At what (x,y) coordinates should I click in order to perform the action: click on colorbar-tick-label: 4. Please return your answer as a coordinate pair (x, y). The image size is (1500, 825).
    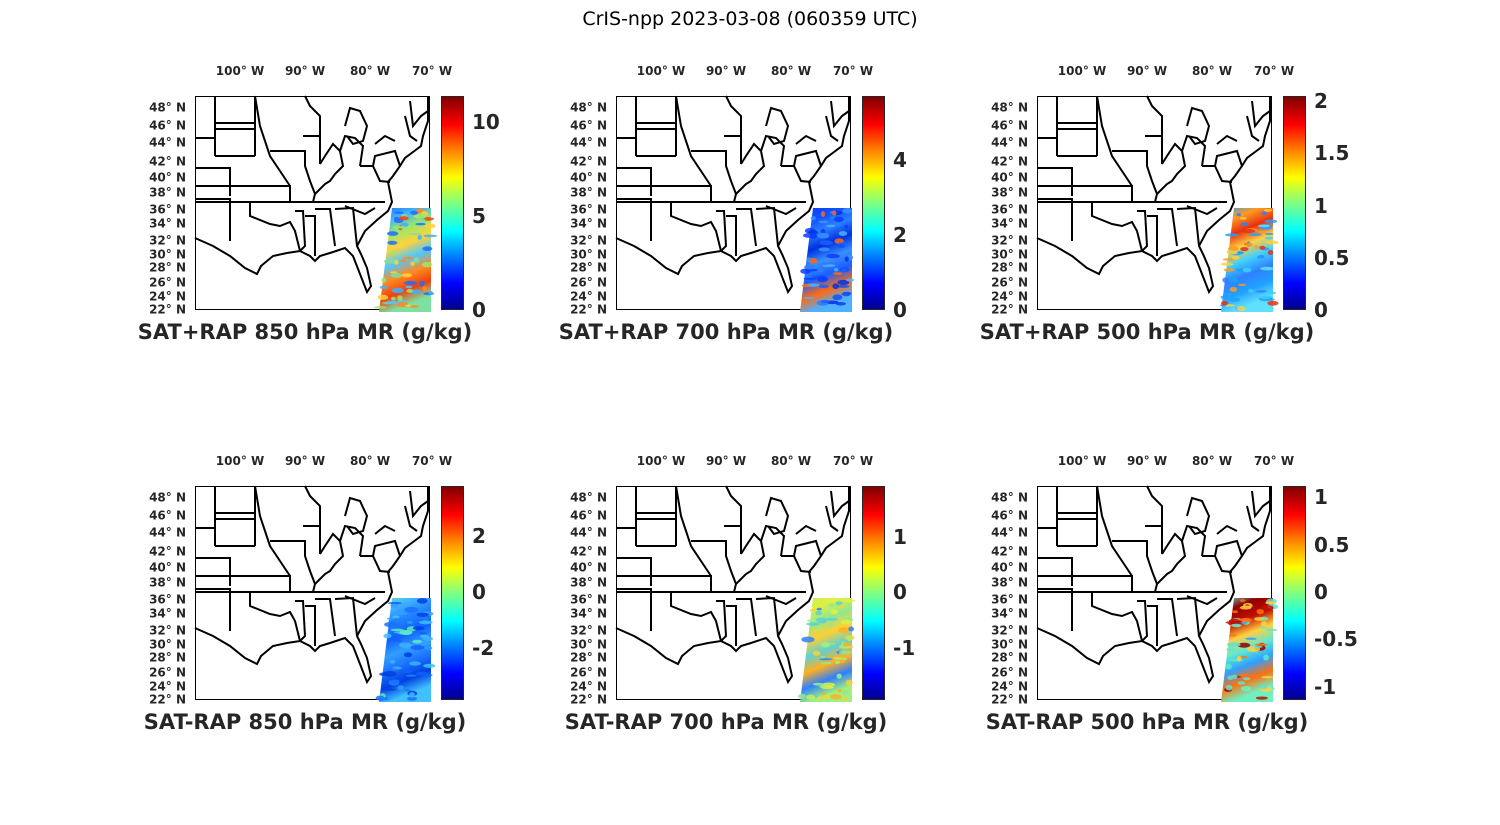
    Looking at the image, I should click on (900, 159).